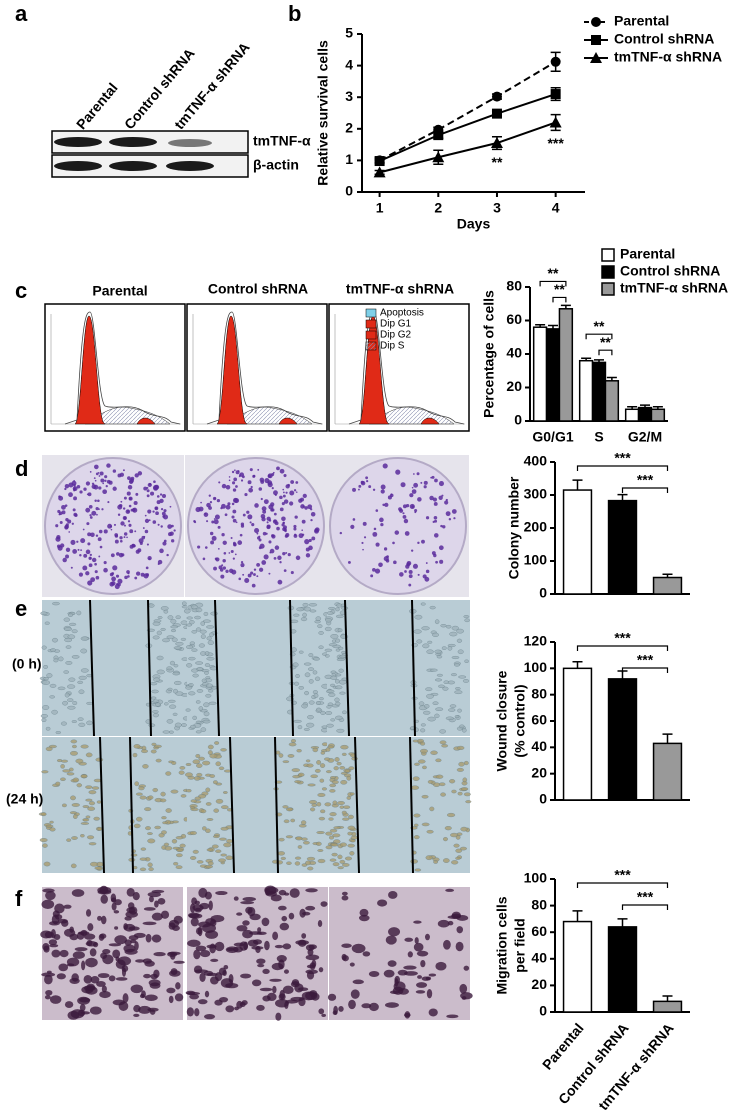 This screenshot has width=750, height=1114. Describe the element at coordinates (559, 299) in the screenshot. I see `significance-bracket` at that location.